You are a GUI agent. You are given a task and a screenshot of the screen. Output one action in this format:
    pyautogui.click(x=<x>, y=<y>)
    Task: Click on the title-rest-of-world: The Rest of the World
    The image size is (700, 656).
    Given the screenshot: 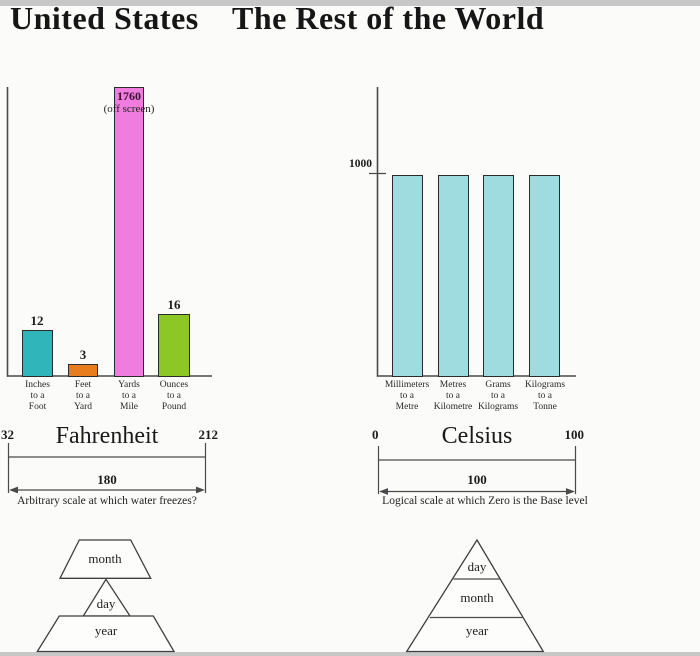 What is the action you would take?
    pyautogui.click(x=388, y=18)
    